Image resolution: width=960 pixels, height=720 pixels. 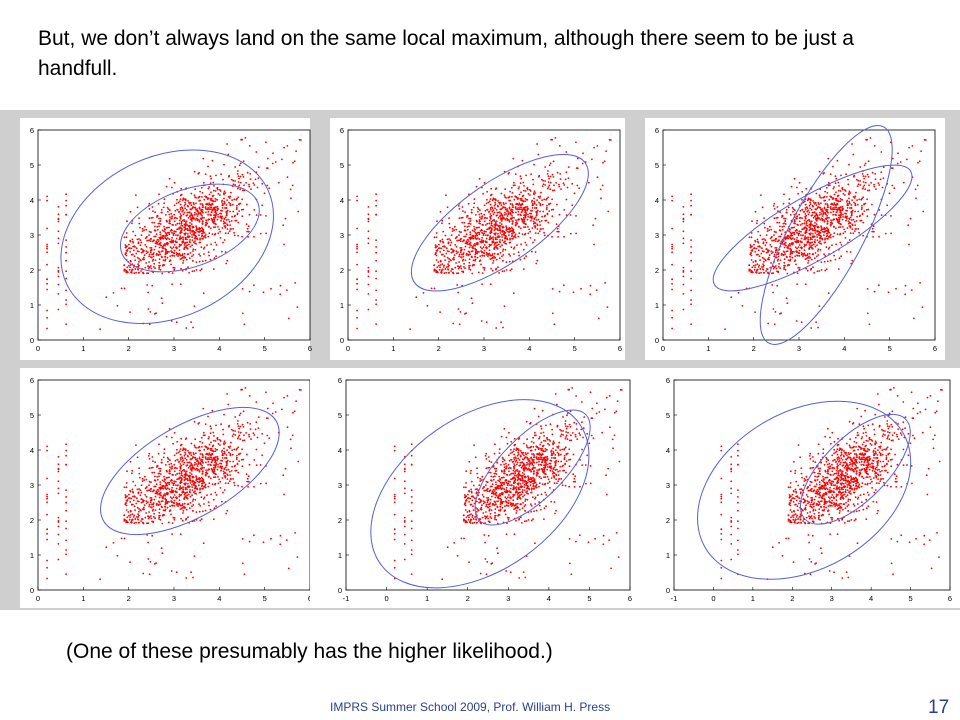 I want to click on y-tick-label: 3, so click(x=32, y=485).